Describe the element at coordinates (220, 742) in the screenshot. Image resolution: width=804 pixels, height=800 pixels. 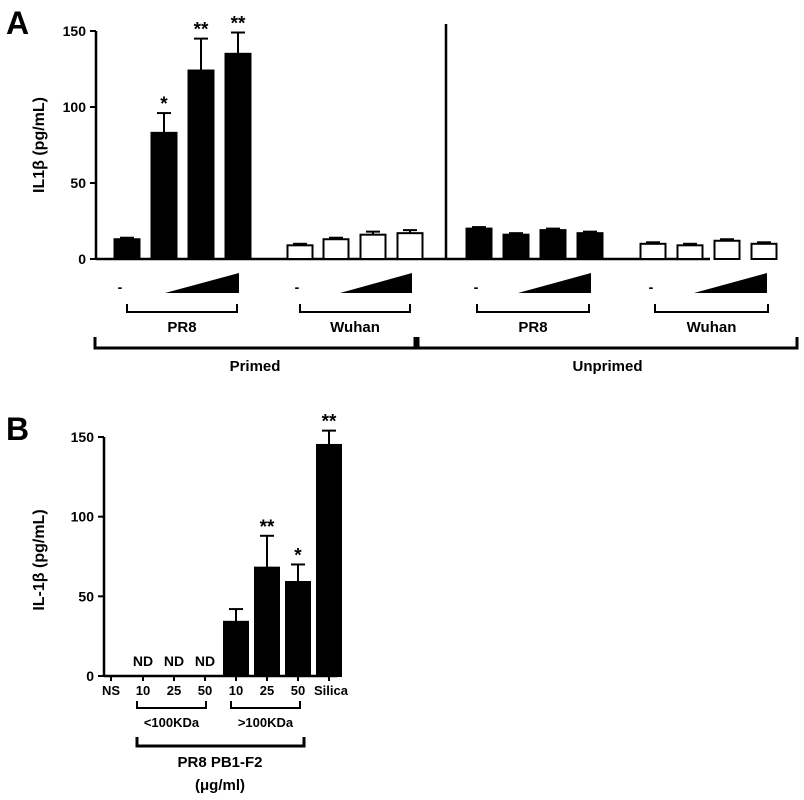
I see `panel-b-group-bracket` at that location.